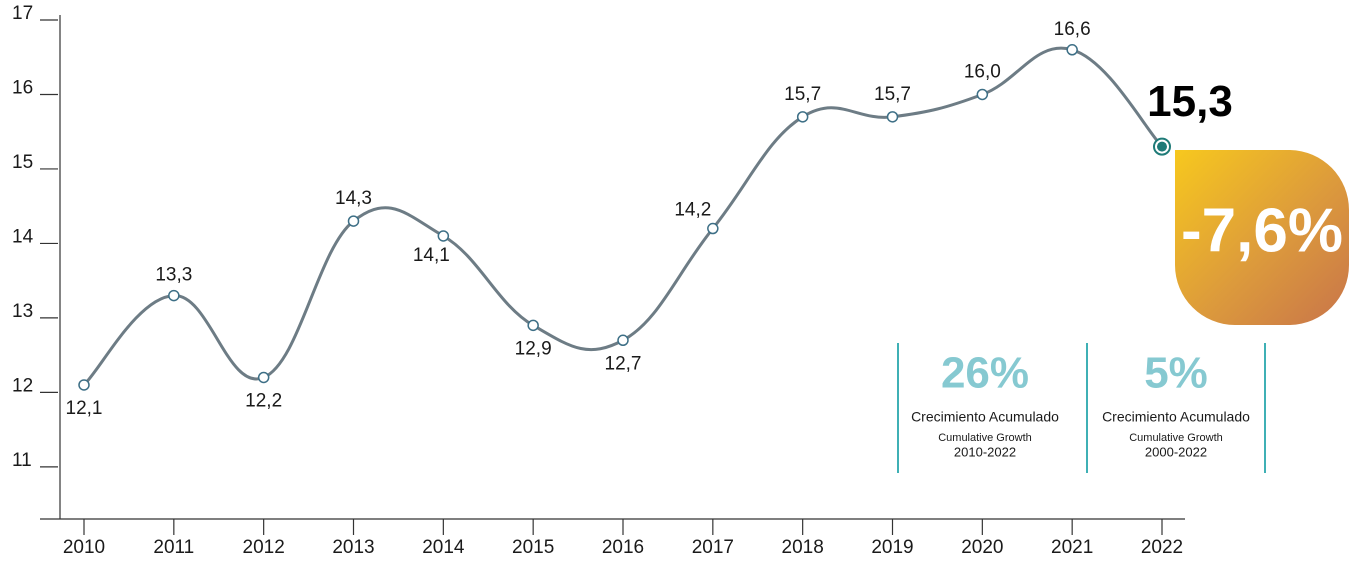  I want to click on y-tick-label: 13, so click(22, 311).